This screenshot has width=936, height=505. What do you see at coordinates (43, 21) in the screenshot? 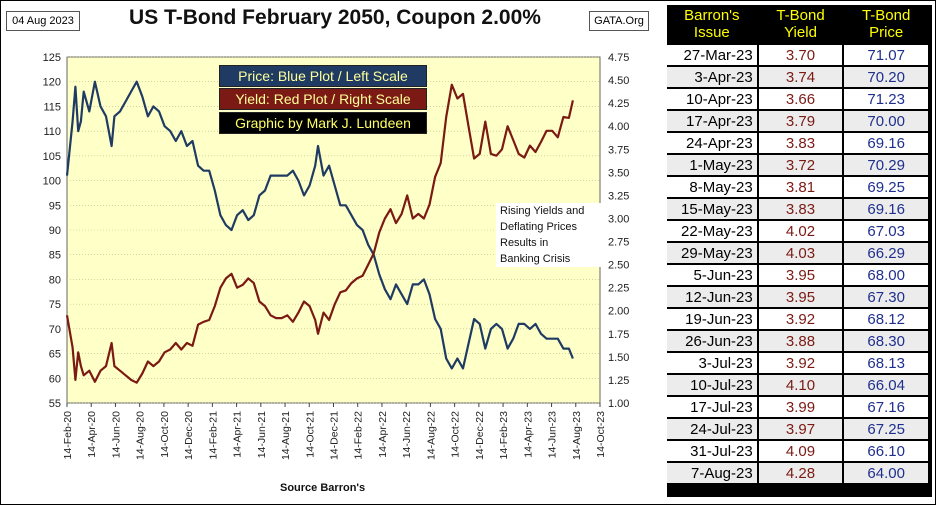
I see `date-badge: 04 Aug 2023` at bounding box center [43, 21].